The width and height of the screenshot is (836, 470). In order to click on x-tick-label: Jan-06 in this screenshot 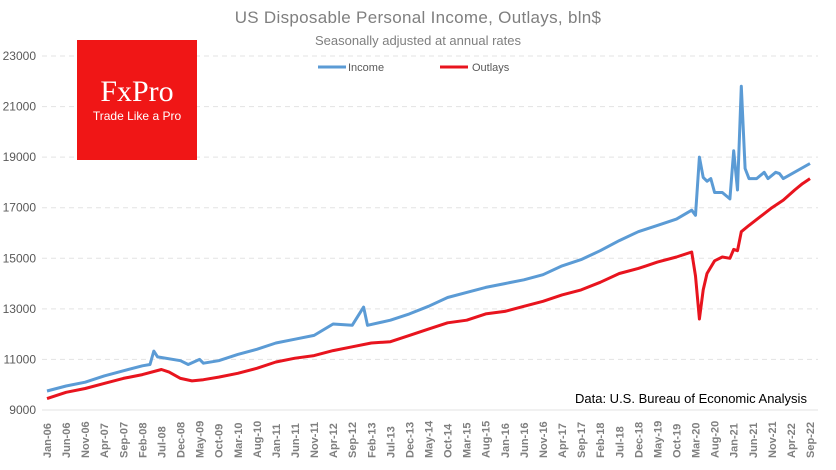, I will do `click(48, 440)`.